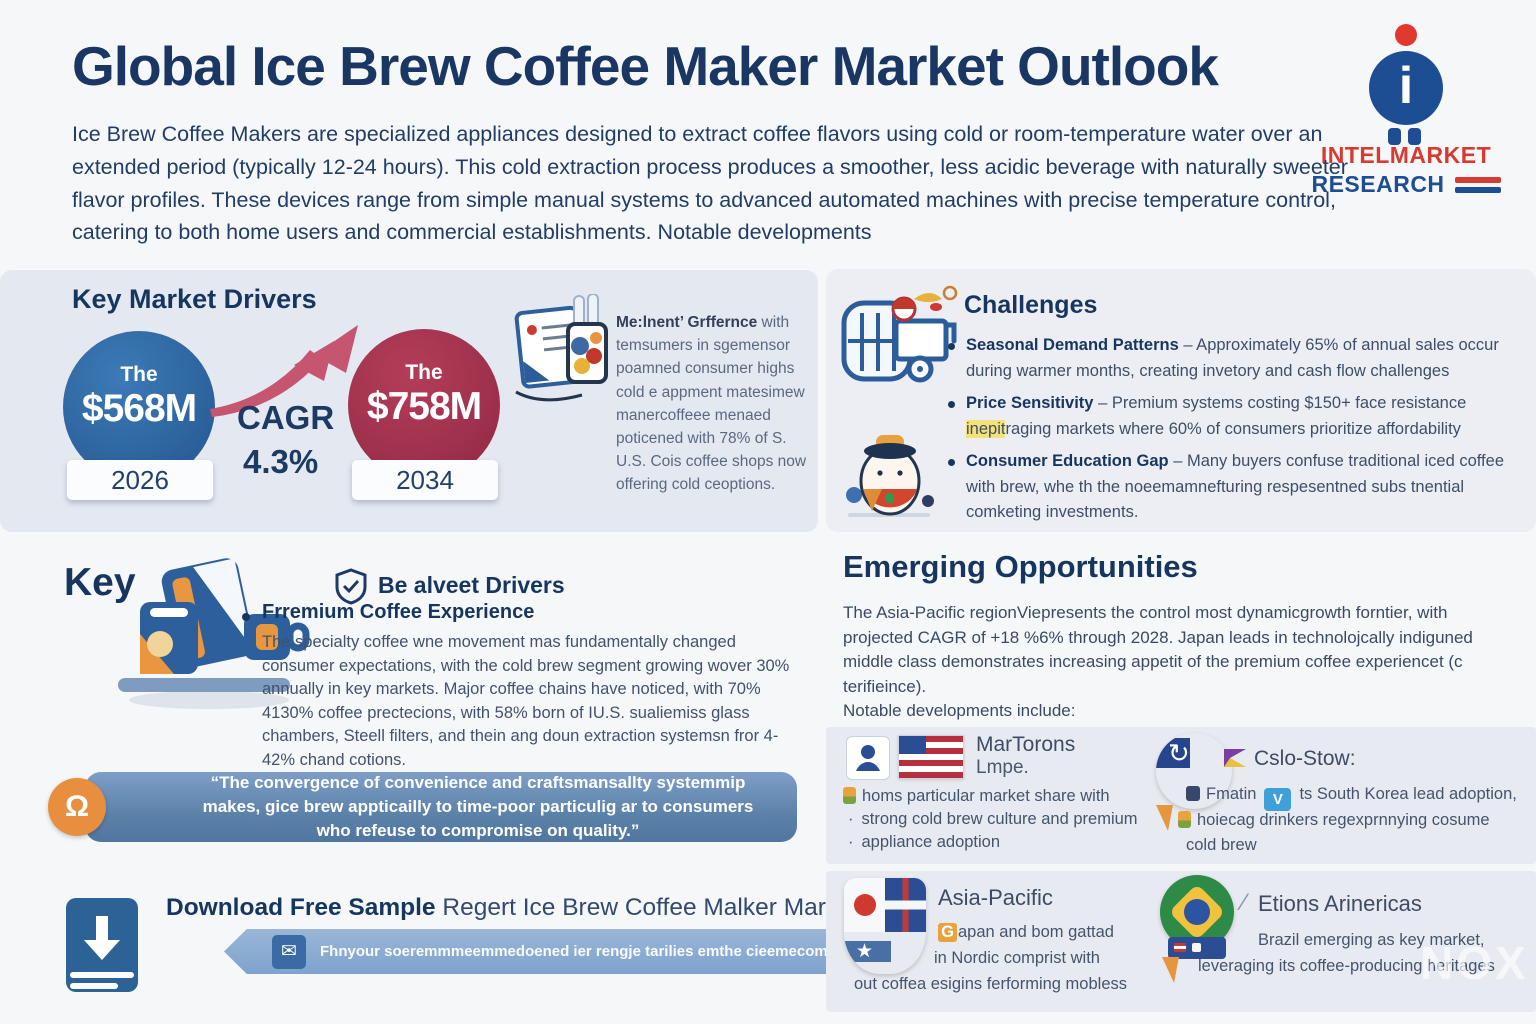 The height and width of the screenshot is (1024, 1536). I want to click on emerging-intro-tail: Notable developments include:, so click(959, 711).